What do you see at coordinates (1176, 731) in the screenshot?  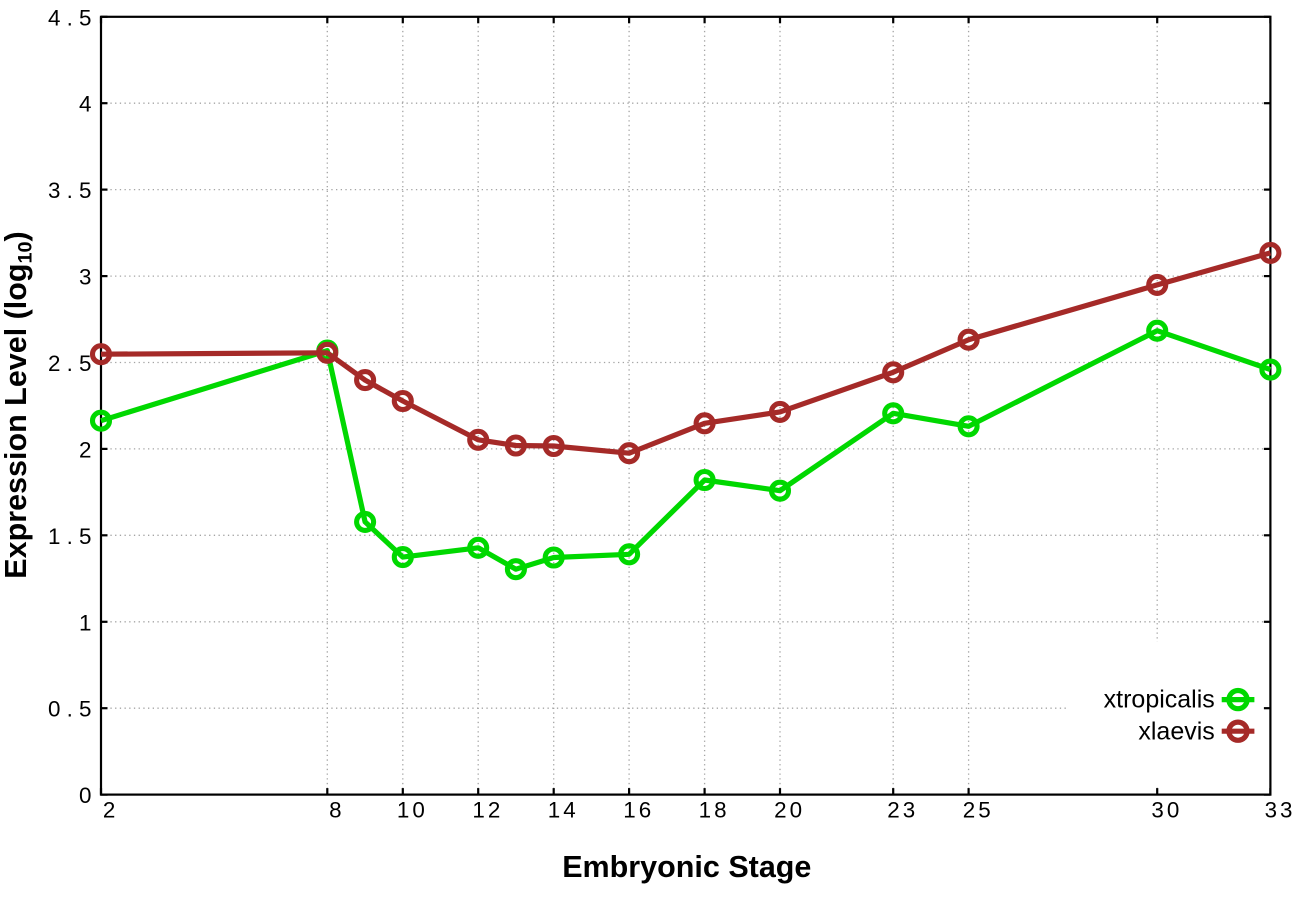 I see `svg-text: xlaevis` at bounding box center [1176, 731].